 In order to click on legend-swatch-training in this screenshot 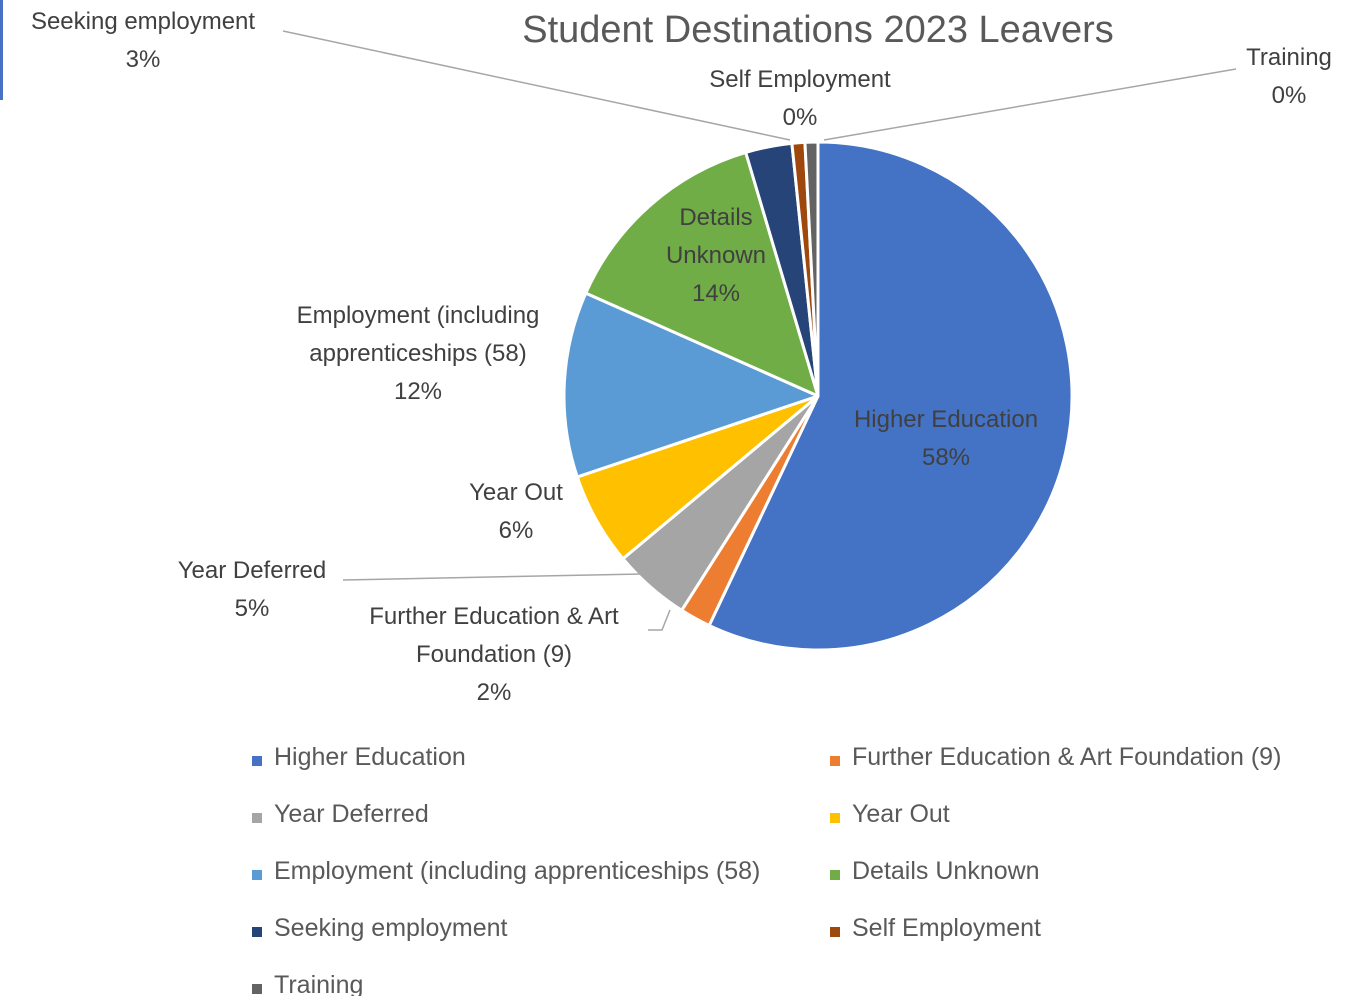, I will do `click(257, 989)`.